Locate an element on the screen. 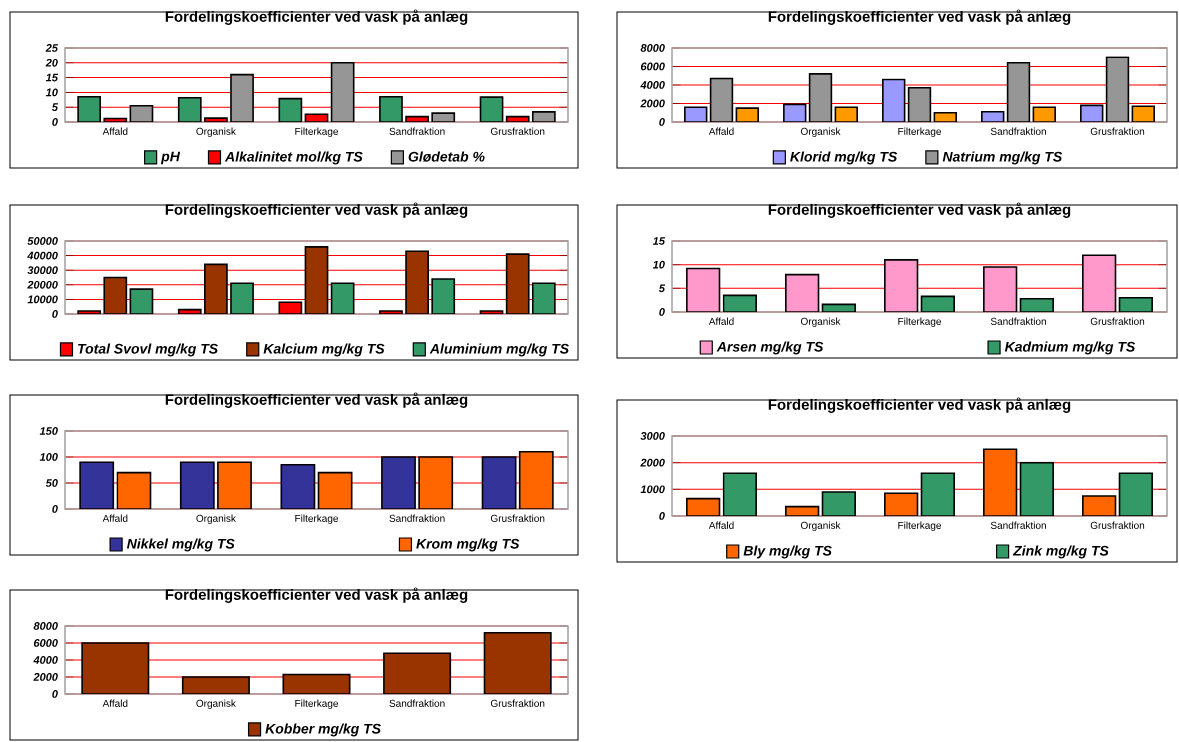 The width and height of the screenshot is (1179, 742). y-tick-label: 15 is located at coordinates (52, 77).